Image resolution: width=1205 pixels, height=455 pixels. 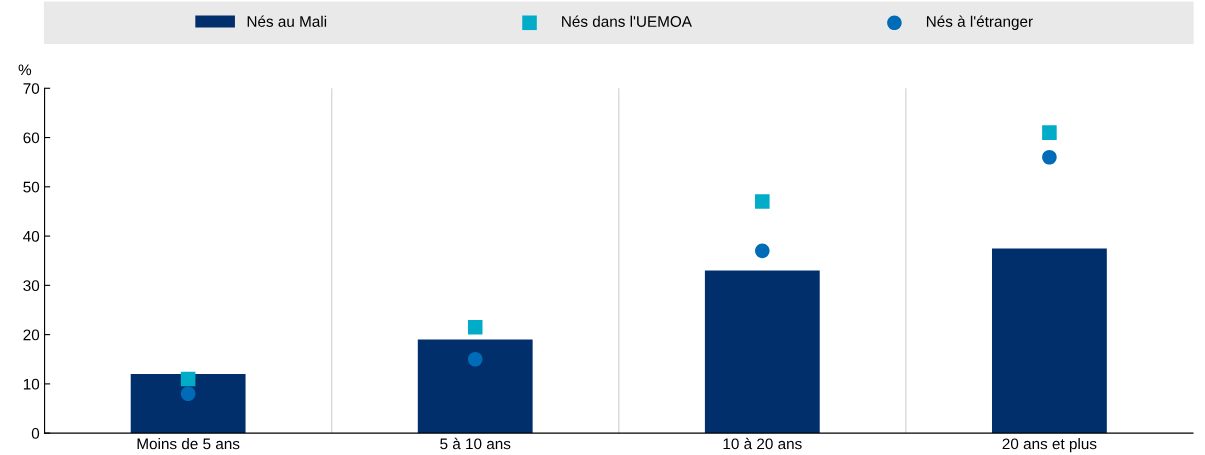 What do you see at coordinates (979, 22) in the screenshot?
I see `legend-label: Nés à l'étranger` at bounding box center [979, 22].